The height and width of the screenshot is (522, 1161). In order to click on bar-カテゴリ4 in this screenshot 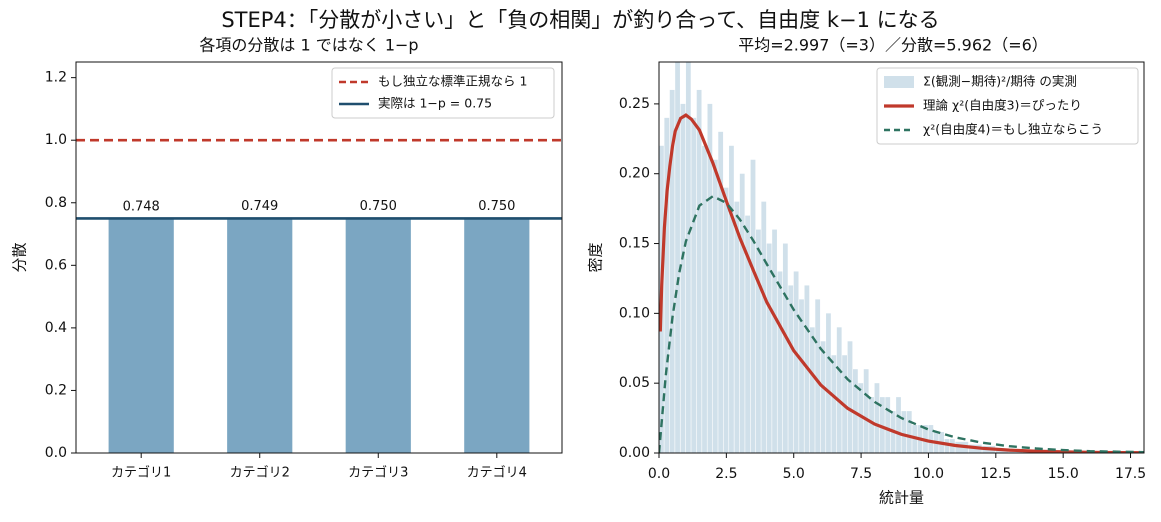, I will do `click(497, 335)`.